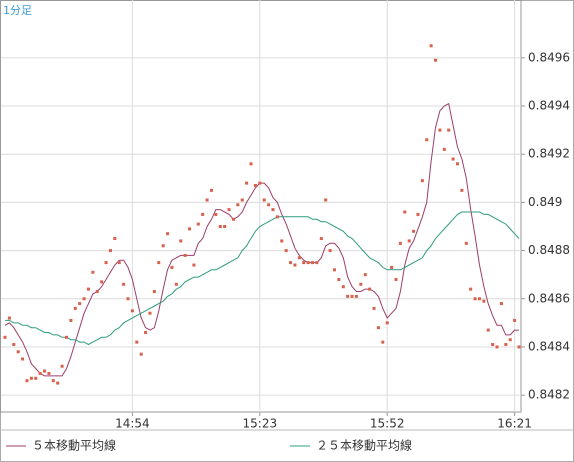 The image size is (574, 462). What do you see at coordinates (549, 106) in the screenshot?
I see `y-tick-label: 0.8494` at bounding box center [549, 106].